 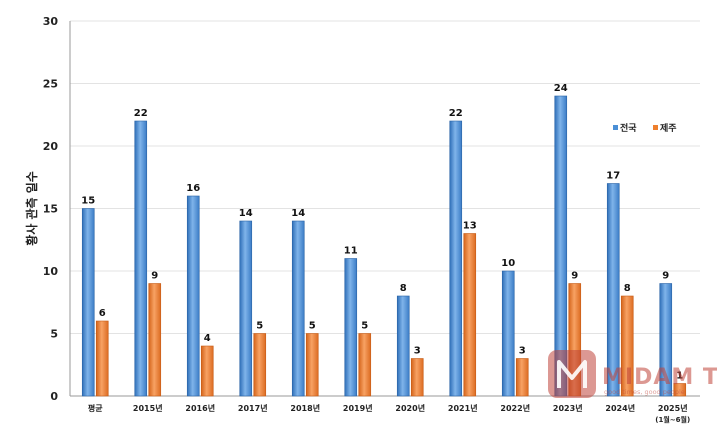 I want to click on x-tick-label: 2023년, so click(x=568, y=408).